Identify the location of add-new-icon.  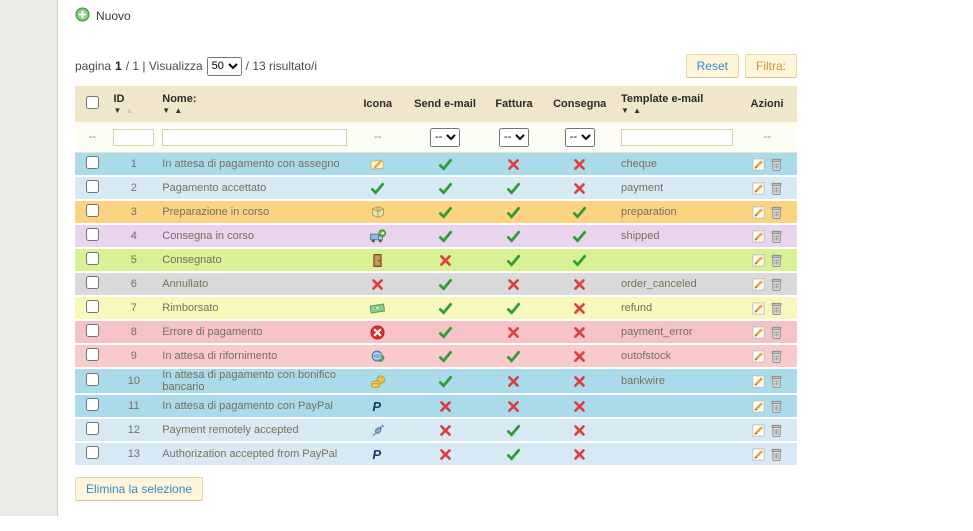
(82, 16).